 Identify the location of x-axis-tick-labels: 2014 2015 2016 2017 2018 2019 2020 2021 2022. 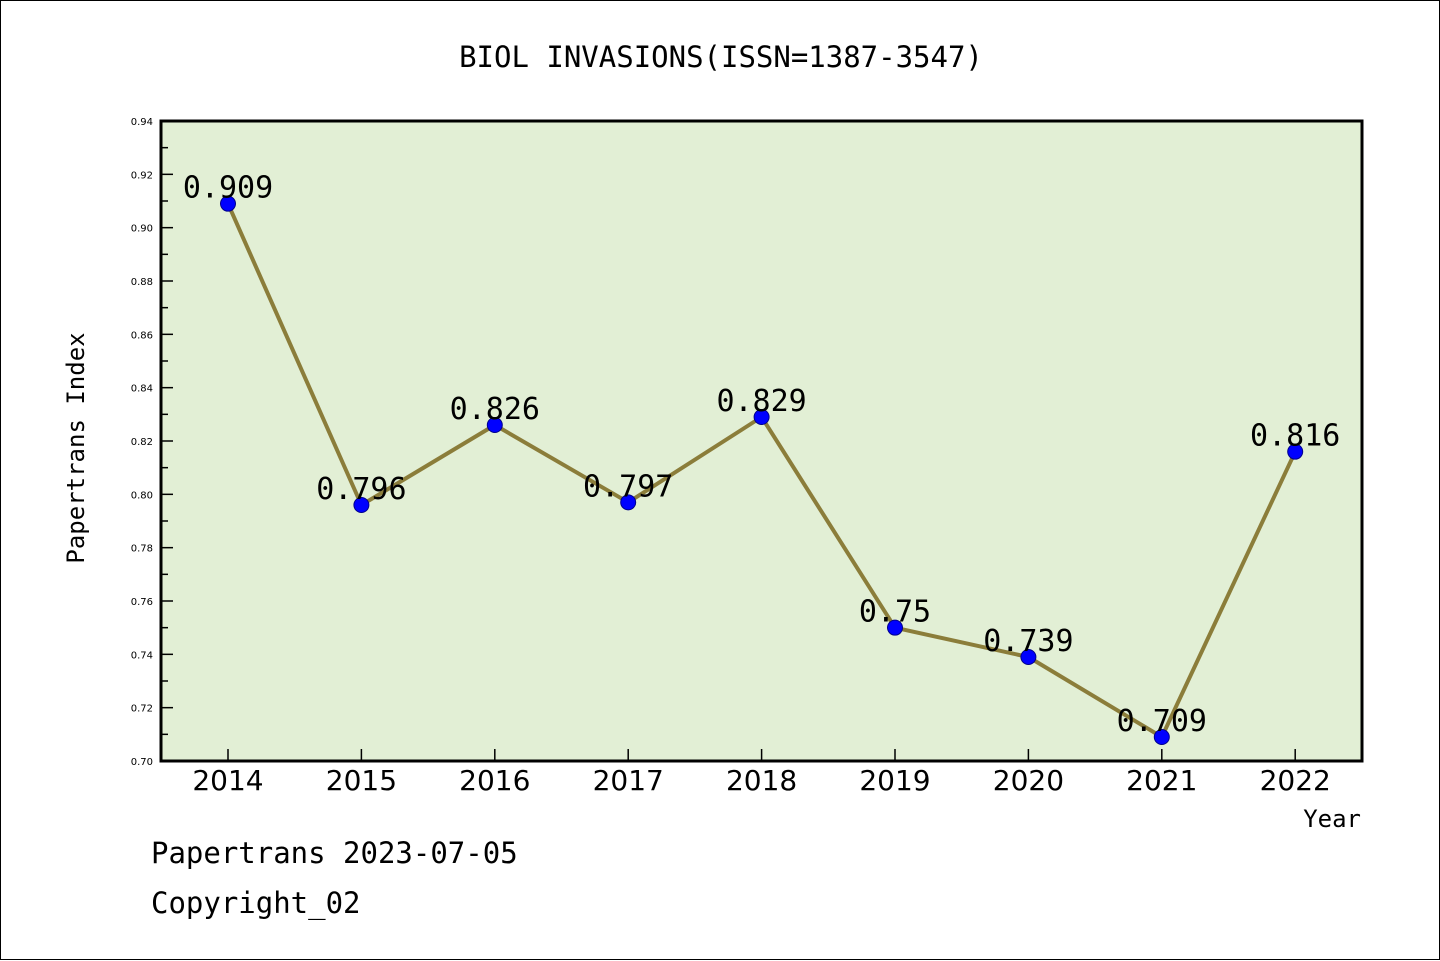
(761, 780).